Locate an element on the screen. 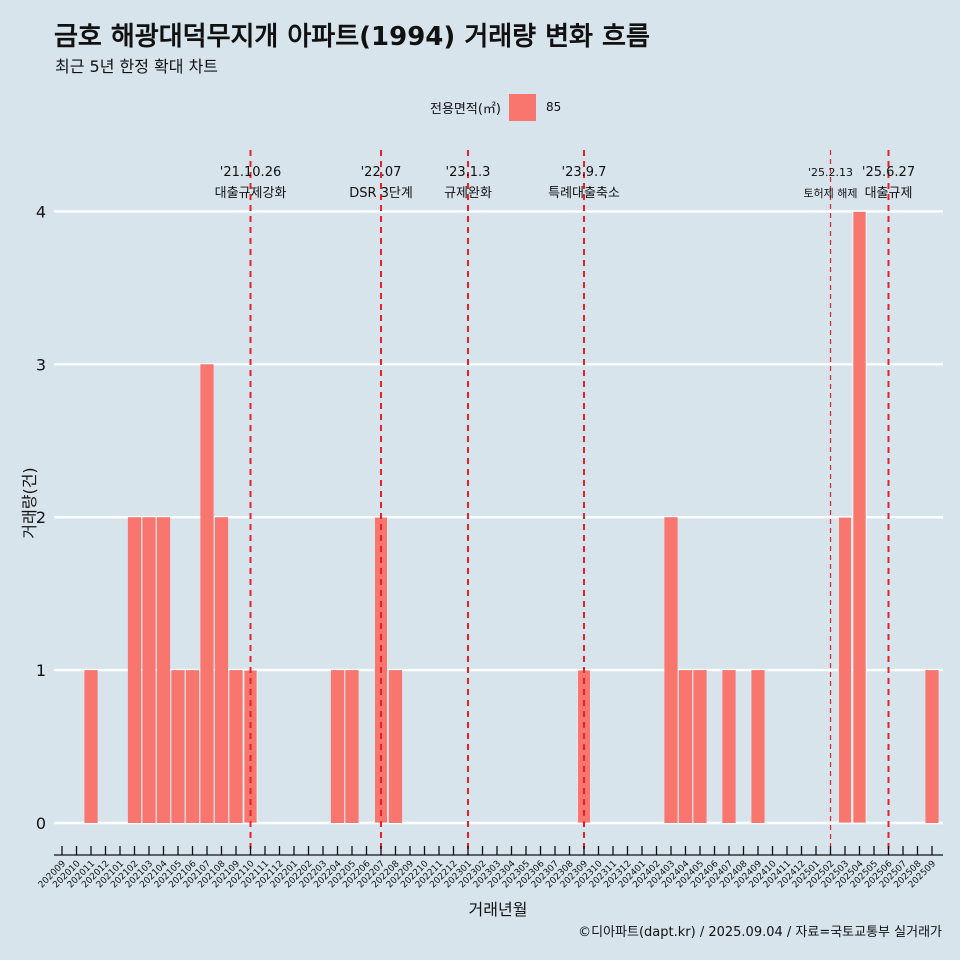 This screenshot has width=960, height=960. event-label: 토허제 해제 is located at coordinates (830, 193).